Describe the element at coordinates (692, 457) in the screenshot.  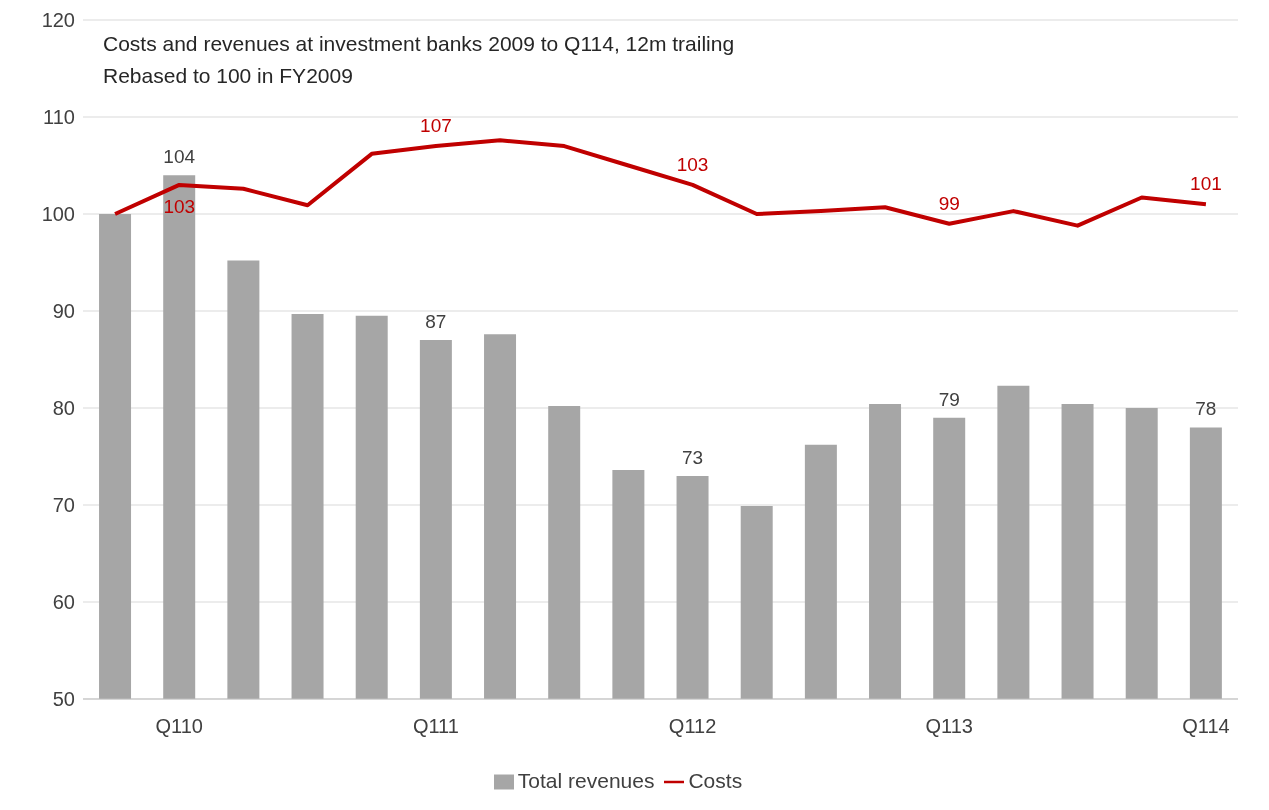
I see `data-label: 73` at that location.